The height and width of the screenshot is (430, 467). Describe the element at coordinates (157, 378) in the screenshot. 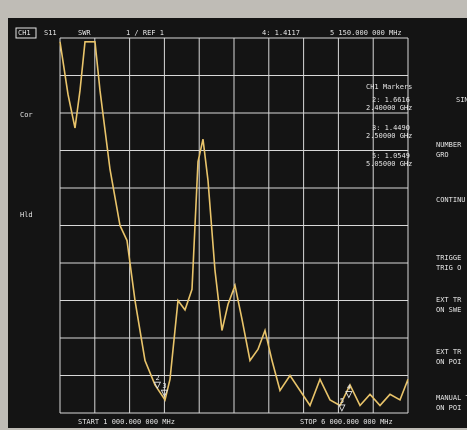

I see `marker-label: 2` at that location.